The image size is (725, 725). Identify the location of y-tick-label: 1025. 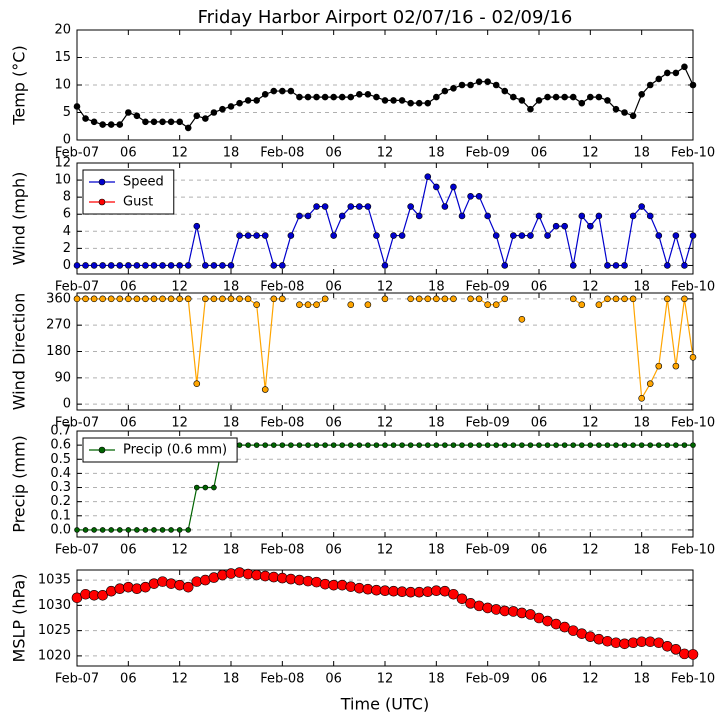
(54, 630).